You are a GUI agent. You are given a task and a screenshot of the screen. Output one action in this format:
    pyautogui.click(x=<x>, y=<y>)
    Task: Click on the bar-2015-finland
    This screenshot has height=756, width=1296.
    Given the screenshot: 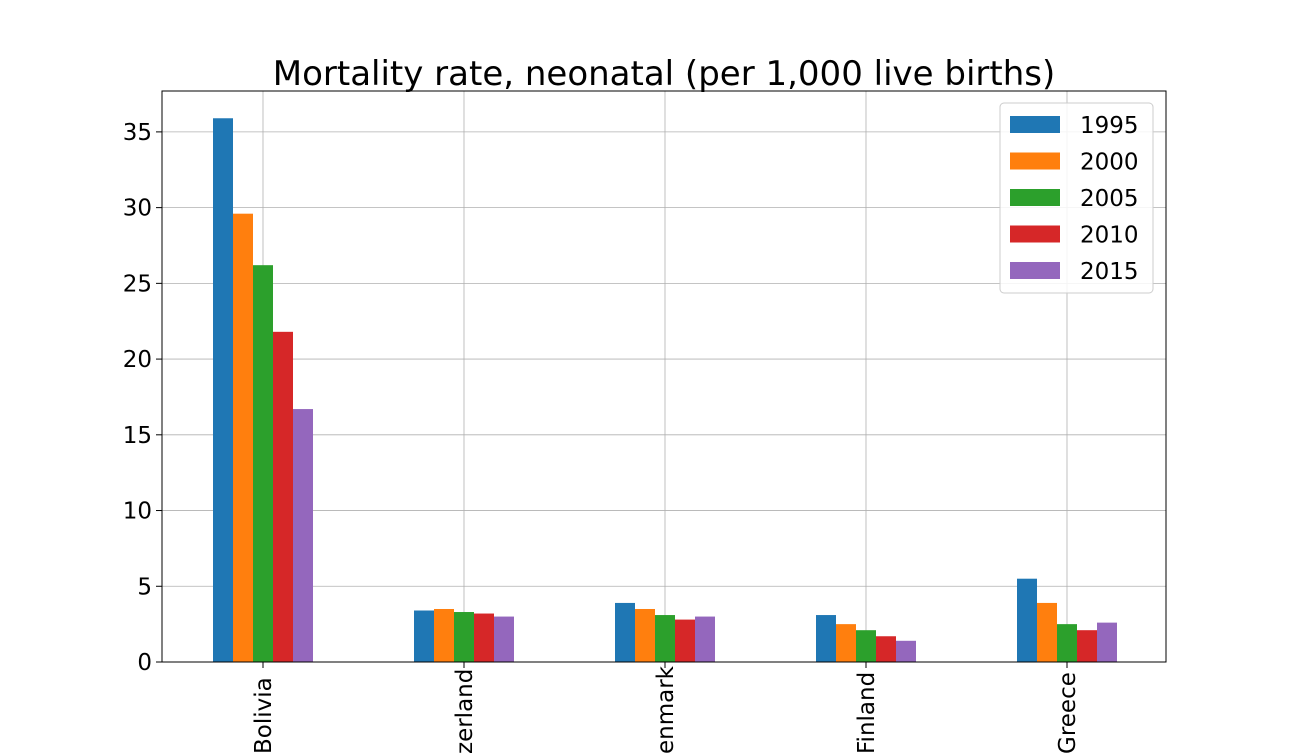 What is the action you would take?
    pyautogui.click(x=906, y=651)
    